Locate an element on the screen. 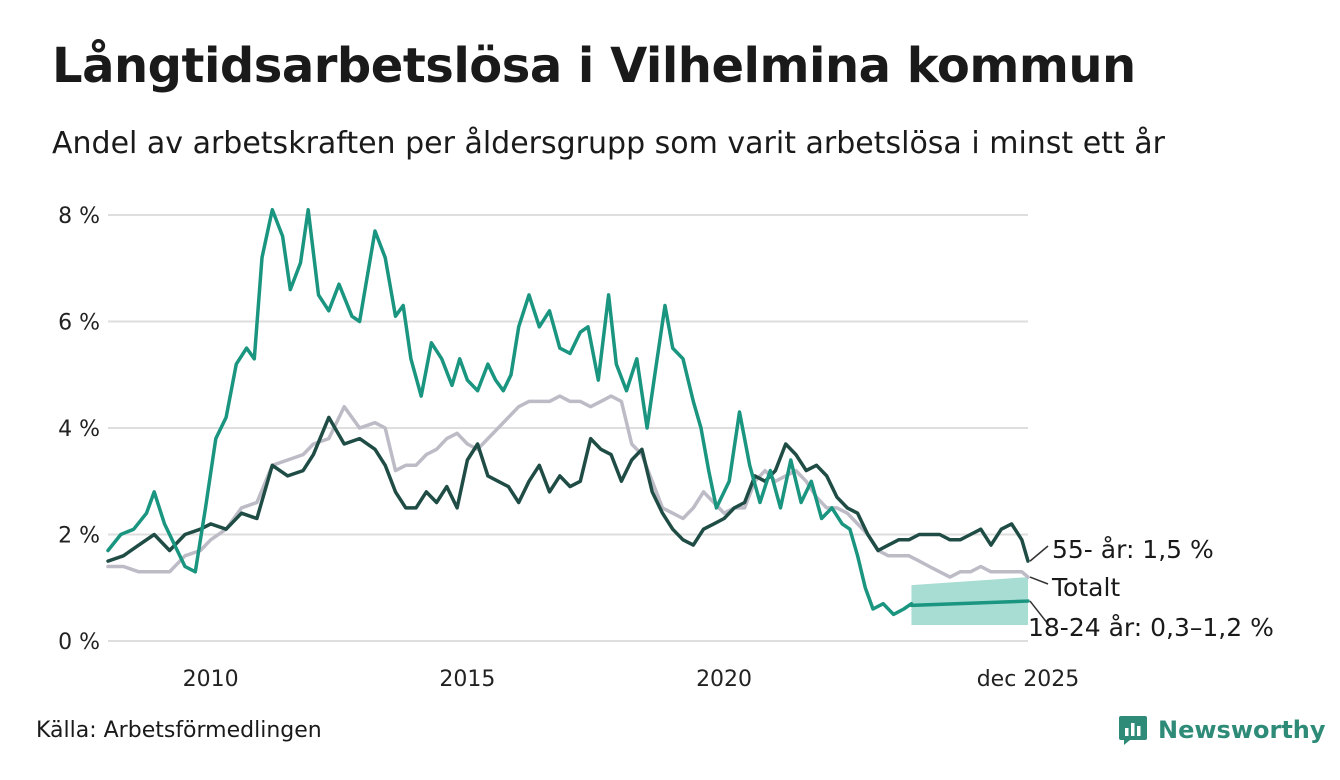  chart-title: Långtidsarbetslösa i Vilhelmina kommun is located at coordinates (594, 66).